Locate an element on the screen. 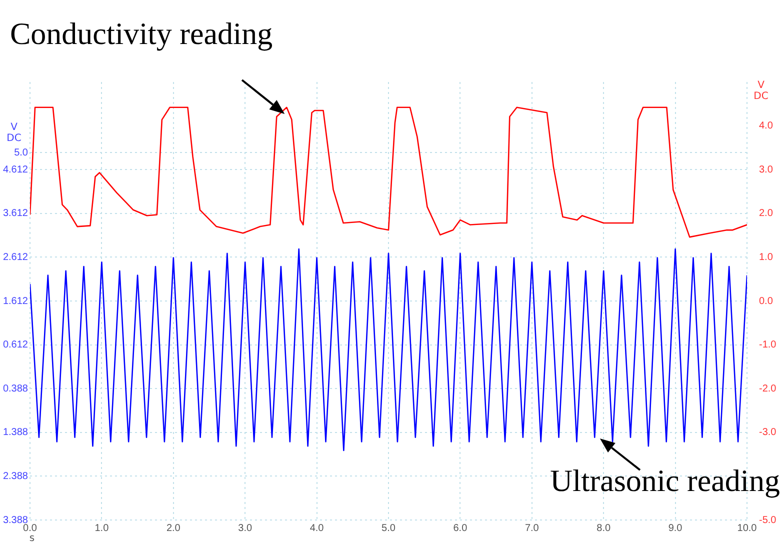 Image resolution: width=784 pixels, height=543 pixels. y-tick-label: 2.612 is located at coordinates (15, 257).